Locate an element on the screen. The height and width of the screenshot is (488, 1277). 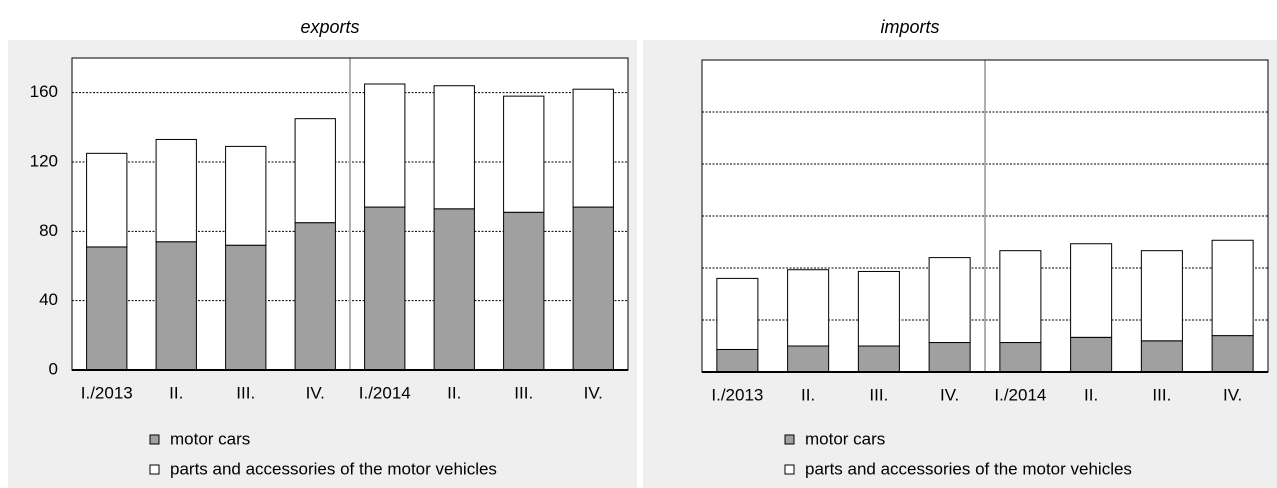
chart-title: imports is located at coordinates (909, 27).